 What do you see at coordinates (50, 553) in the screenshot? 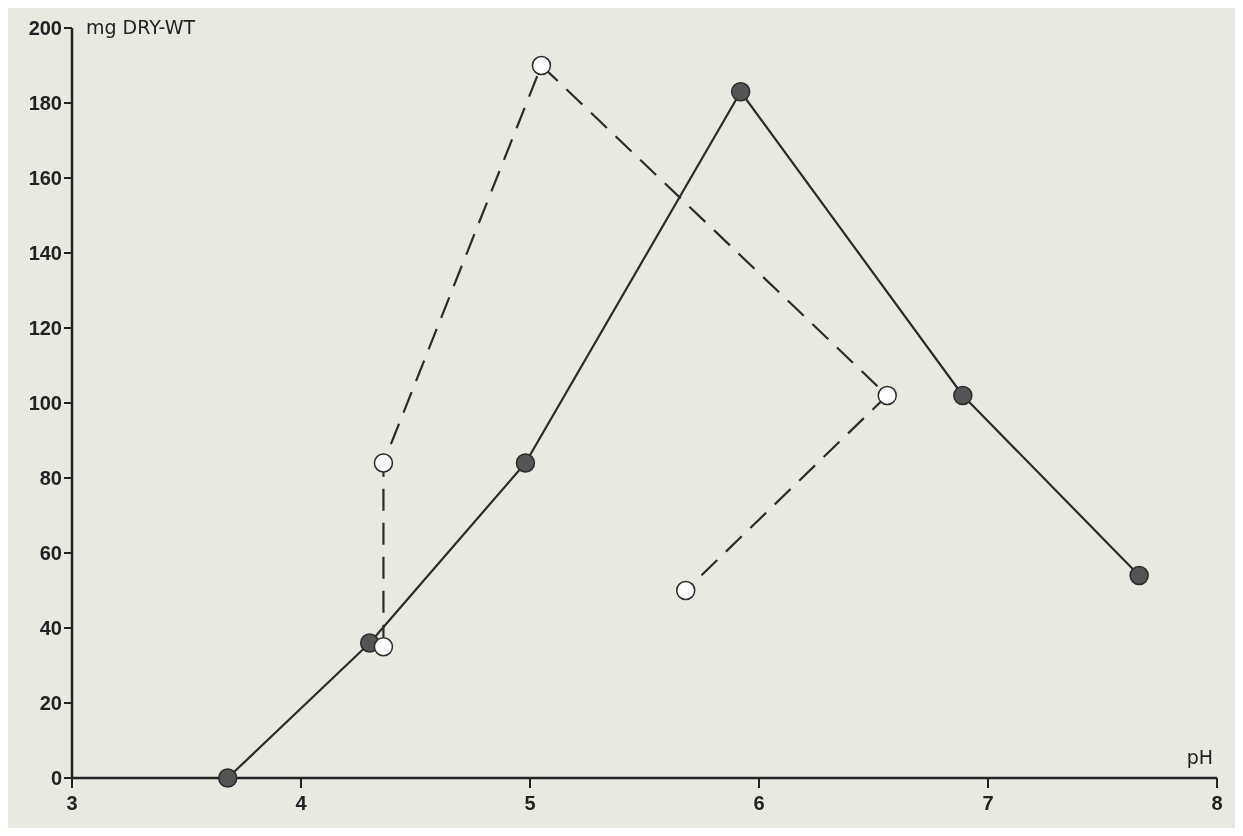
I see `y-tick-label: 60` at bounding box center [50, 553].